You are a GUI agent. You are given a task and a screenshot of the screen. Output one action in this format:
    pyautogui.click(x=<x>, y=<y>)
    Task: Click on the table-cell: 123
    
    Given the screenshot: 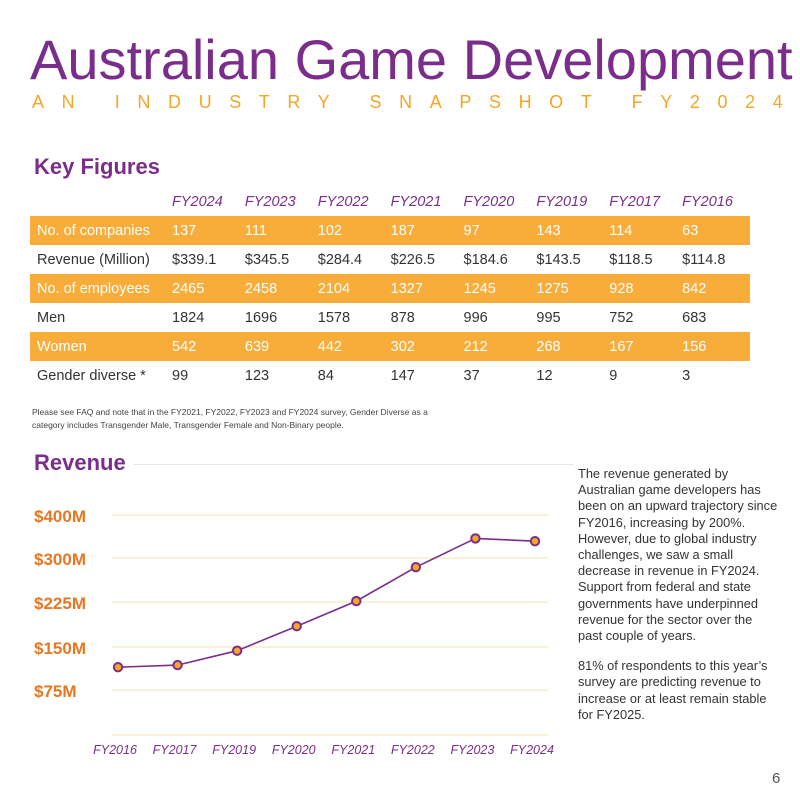 What is the action you would take?
    pyautogui.click(x=257, y=375)
    